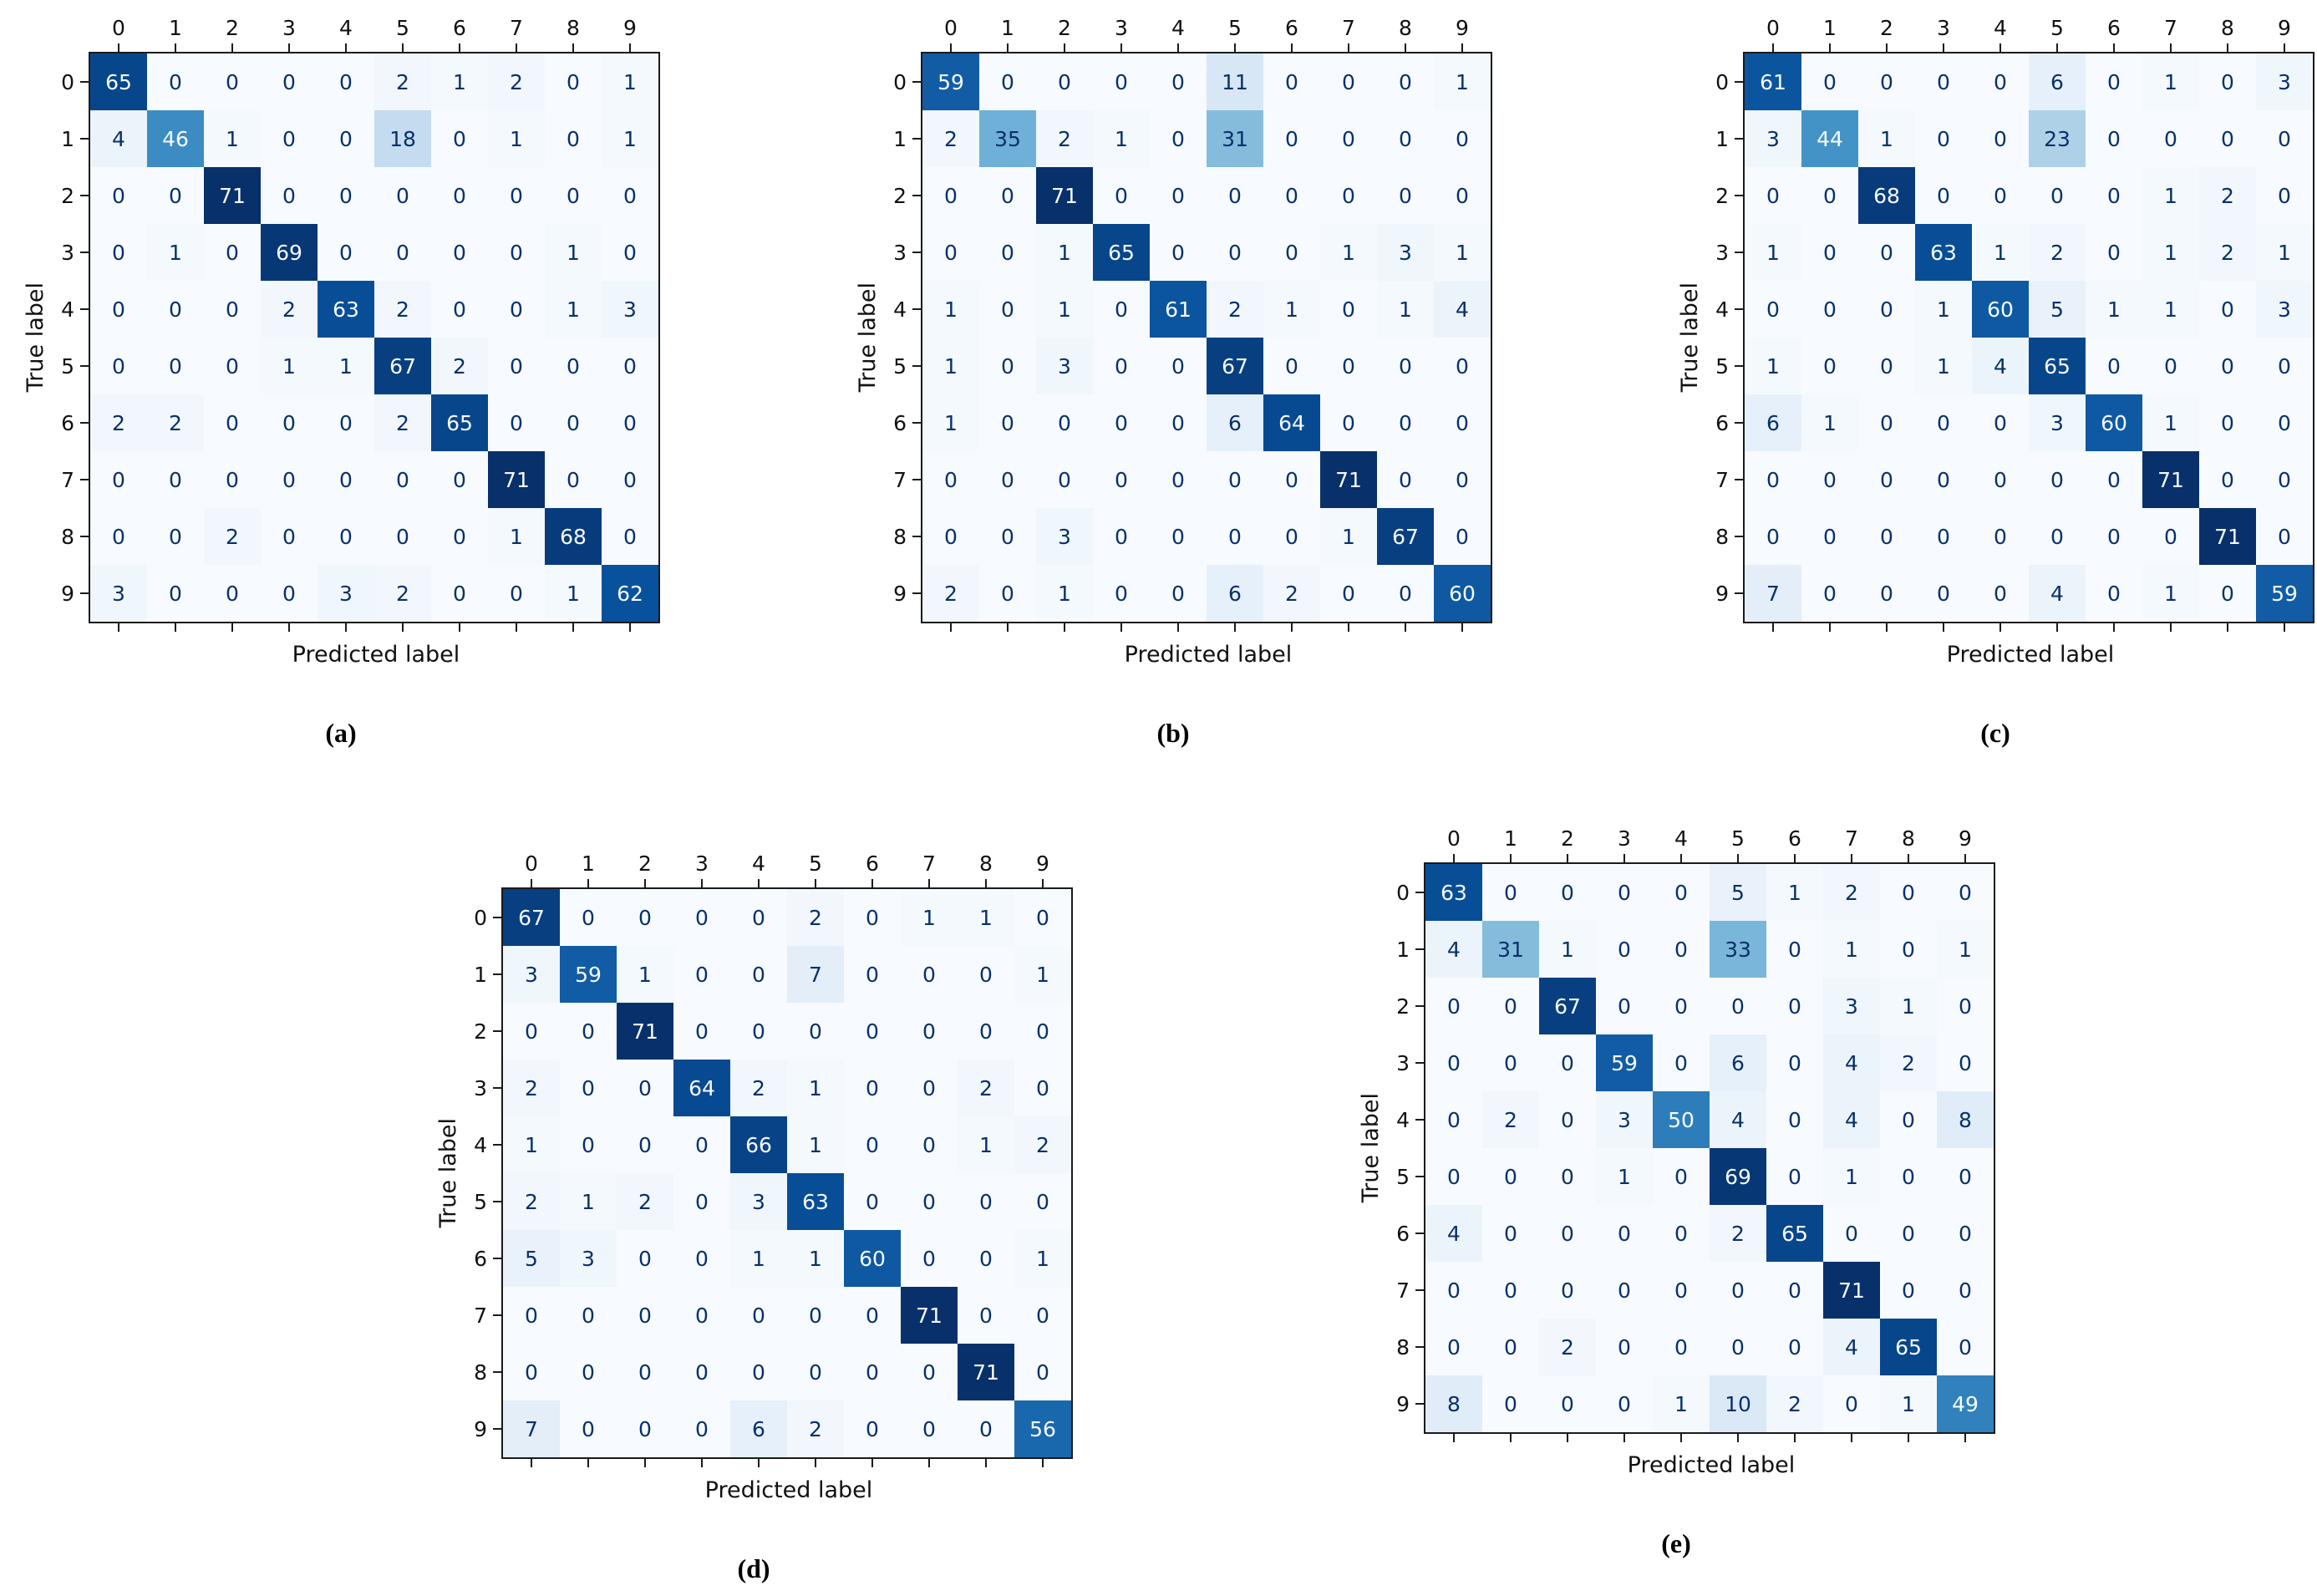  I want to click on bottom-tick-marks, so click(2029, 627).